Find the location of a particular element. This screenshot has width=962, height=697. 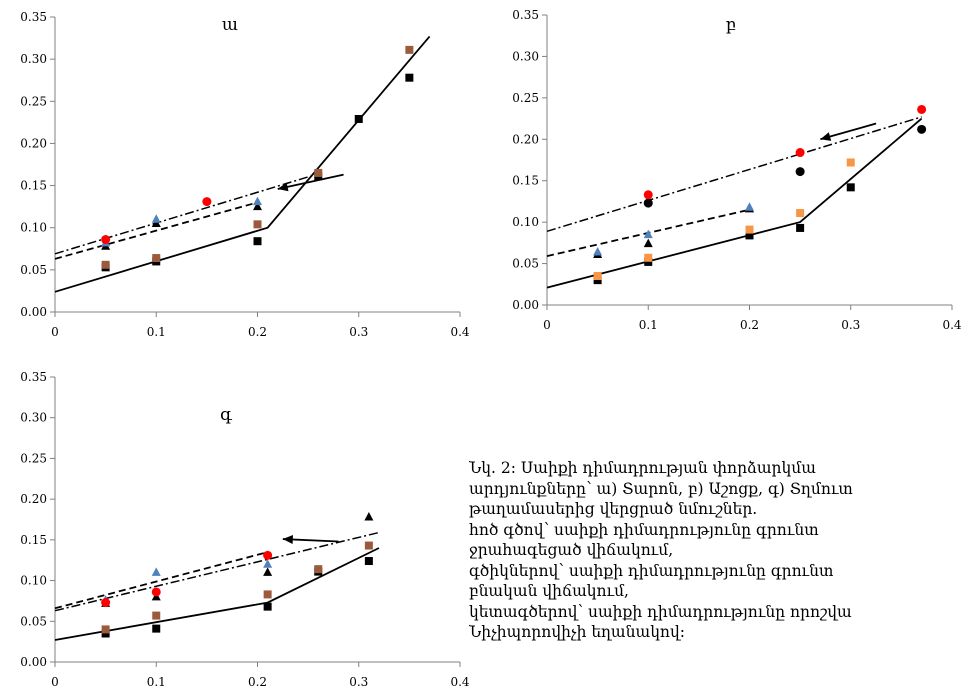

caption-line: թաղամասերից վերցրած նմուշներ. is located at coordinates (613, 509).